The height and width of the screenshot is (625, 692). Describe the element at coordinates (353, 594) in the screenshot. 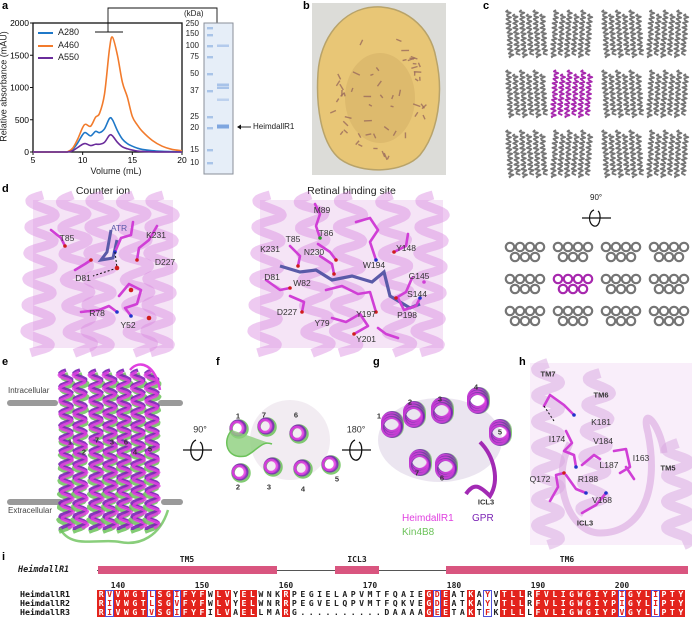

I see `residue: P` at that location.